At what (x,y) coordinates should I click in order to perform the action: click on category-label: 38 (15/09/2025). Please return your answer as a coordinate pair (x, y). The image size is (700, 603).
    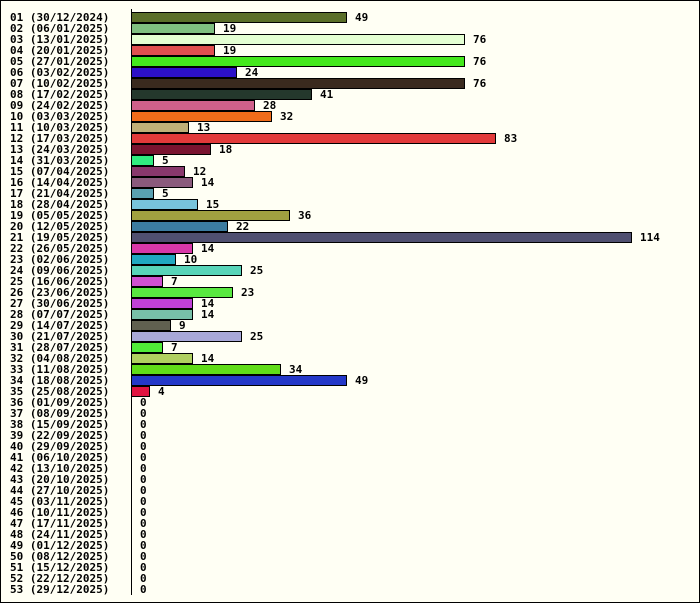
    Looking at the image, I should click on (59, 424).